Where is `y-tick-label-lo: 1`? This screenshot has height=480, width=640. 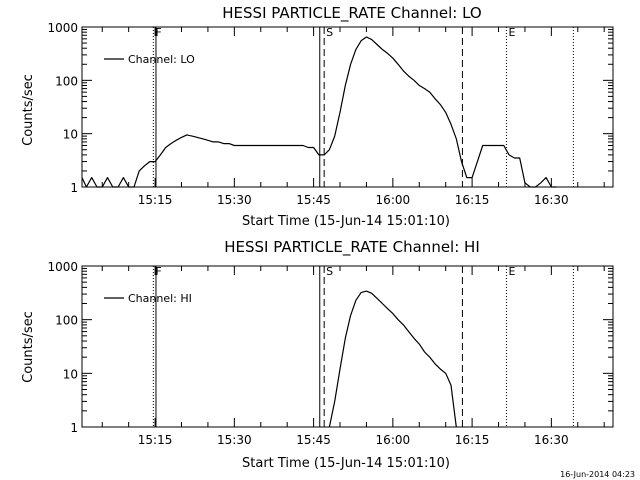 y-tick-label-lo: 1 is located at coordinates (74, 188).